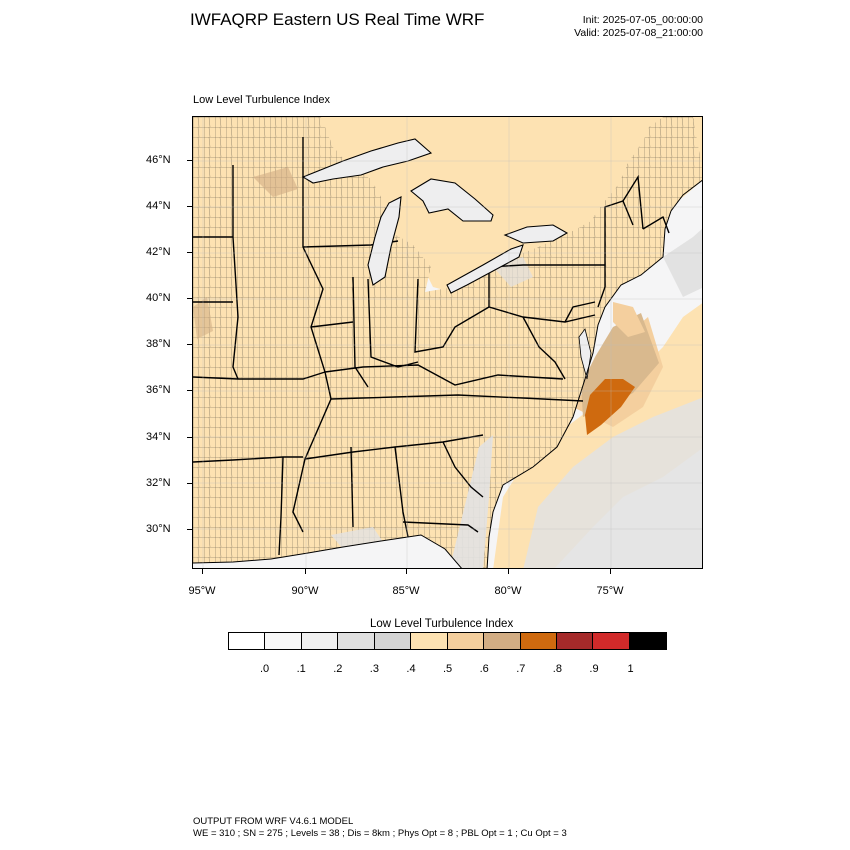 The width and height of the screenshot is (850, 850). Describe the element at coordinates (484, 669) in the screenshot. I see `colorbar-label-6: .6` at that location.